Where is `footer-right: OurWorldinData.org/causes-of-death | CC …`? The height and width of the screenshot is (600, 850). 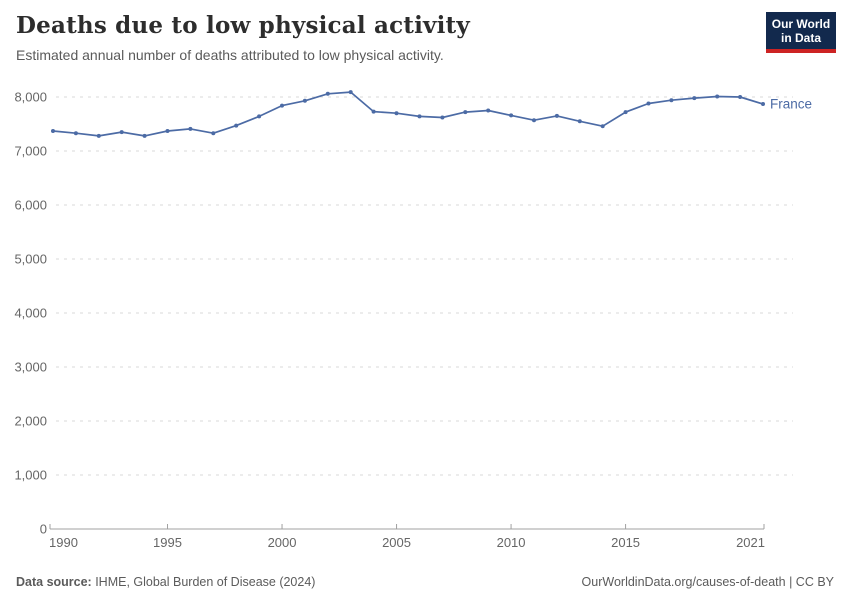 footer-right: OurWorldinData.org/causes-of-death | CC … is located at coordinates (708, 582).